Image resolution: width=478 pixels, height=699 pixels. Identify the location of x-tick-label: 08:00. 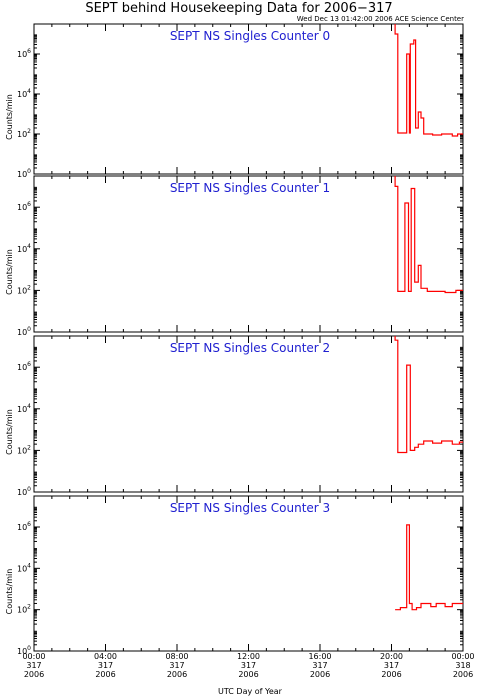
(176, 656).